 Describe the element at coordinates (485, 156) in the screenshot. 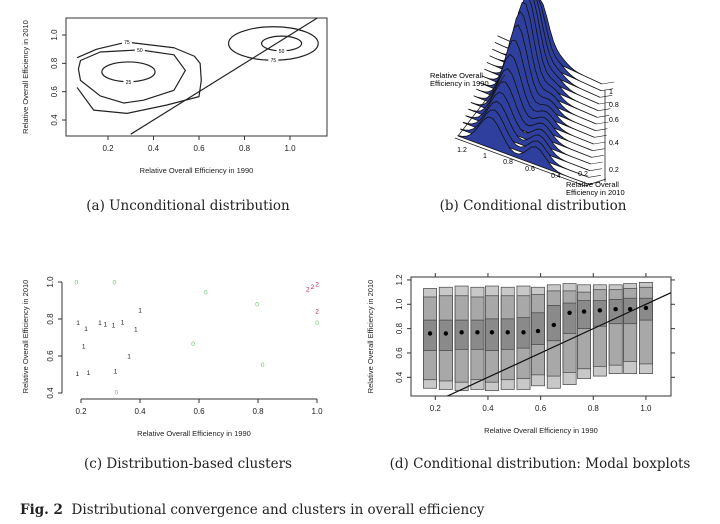

I see `x-tick-label: 1` at that location.